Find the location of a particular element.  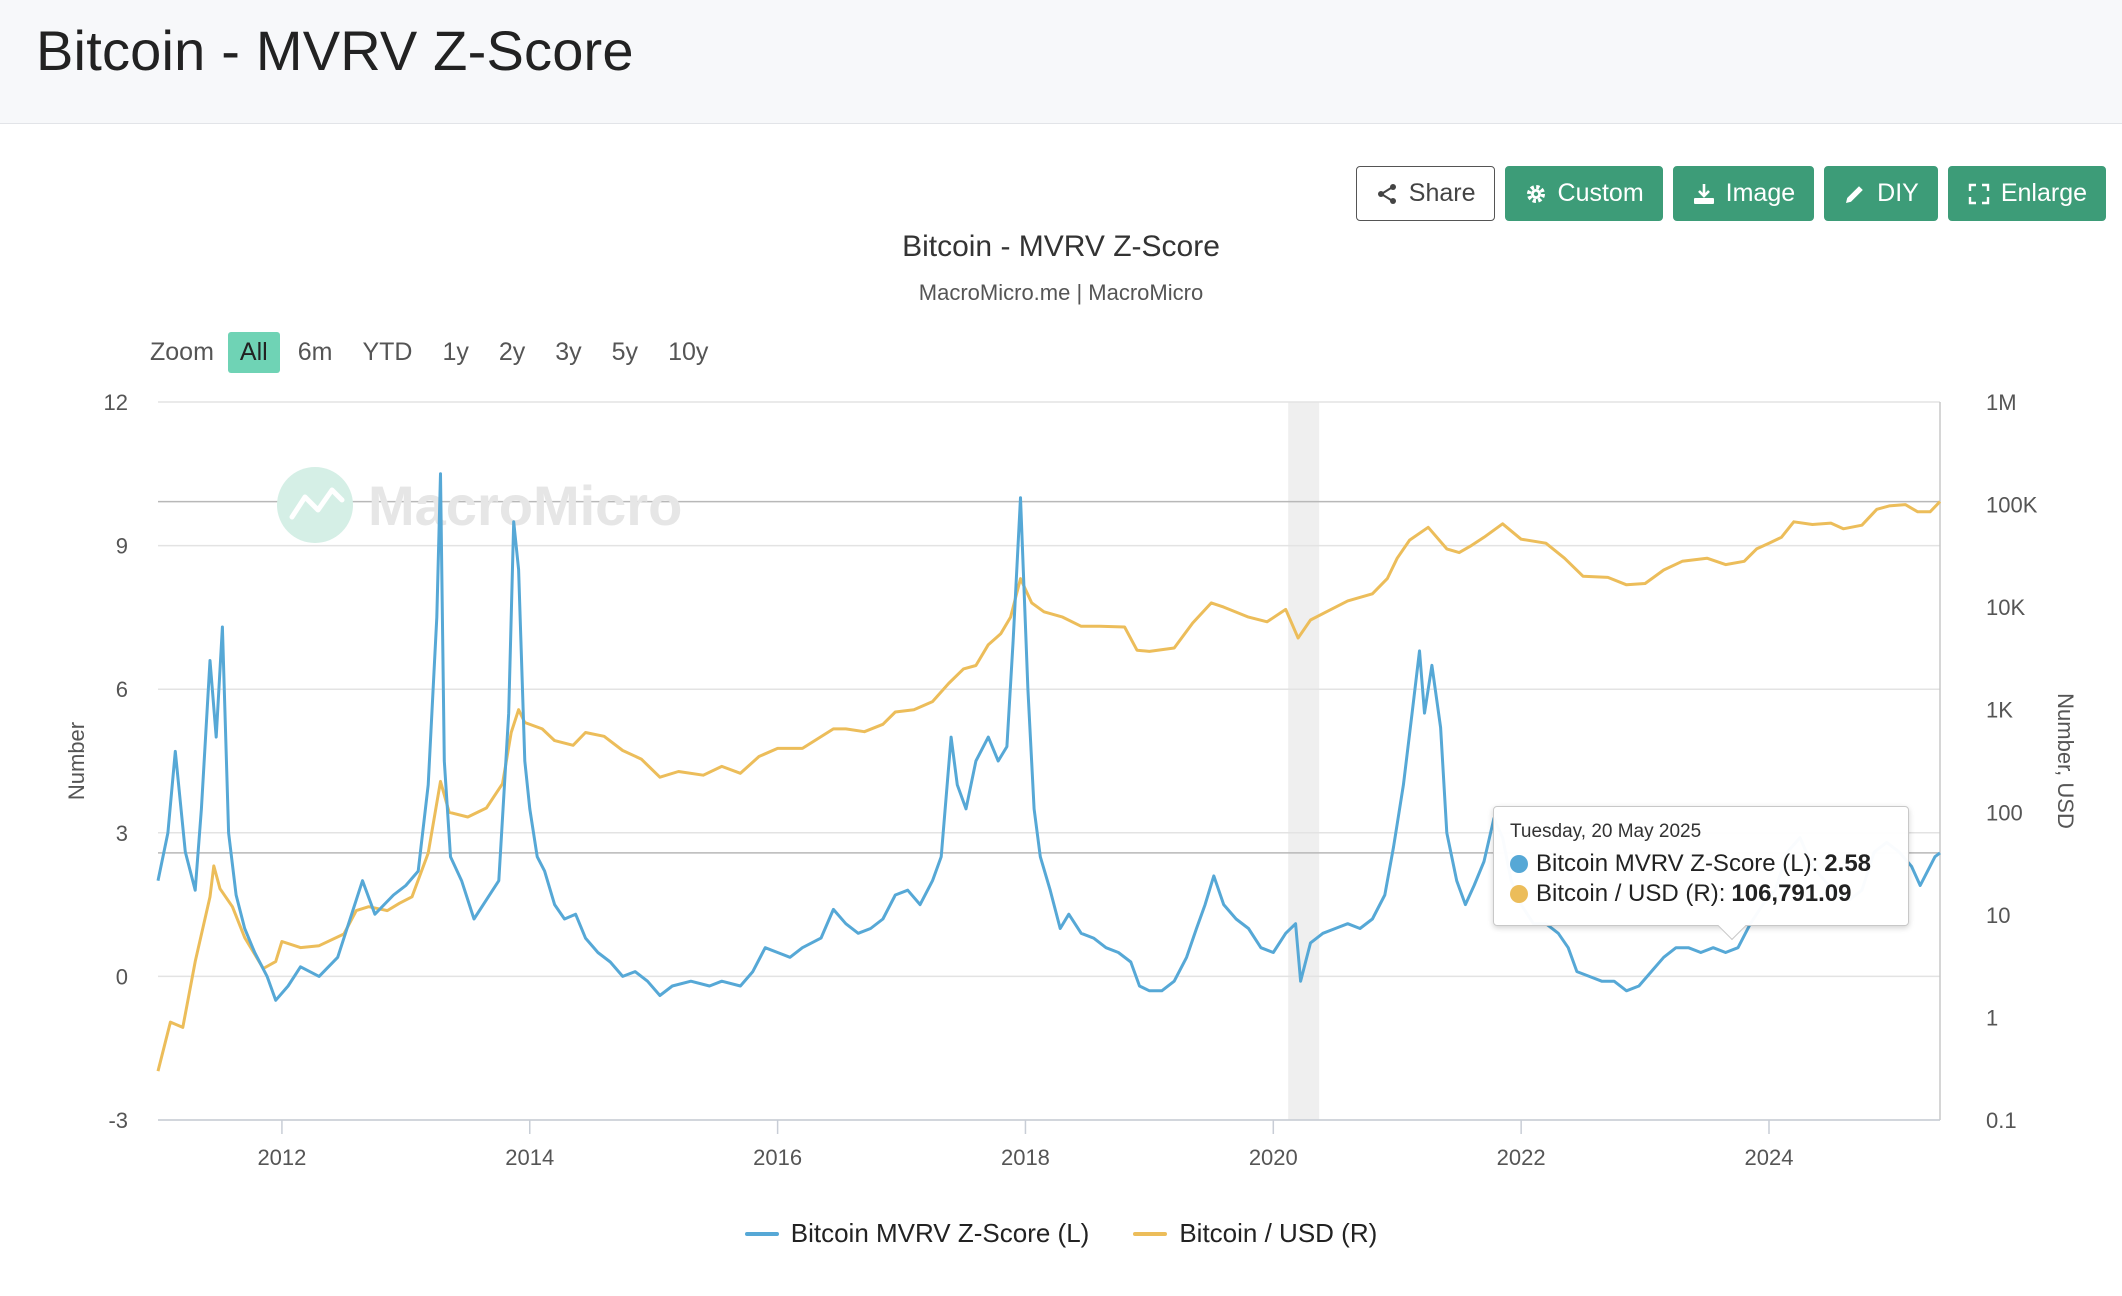

left-tick-label: 0 is located at coordinates (122, 976).